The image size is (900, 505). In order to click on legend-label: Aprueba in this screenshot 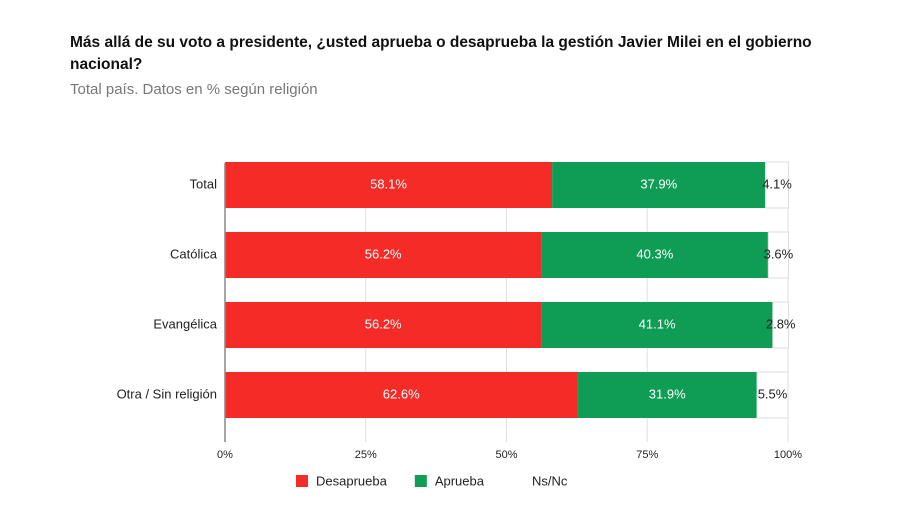, I will do `click(460, 480)`.